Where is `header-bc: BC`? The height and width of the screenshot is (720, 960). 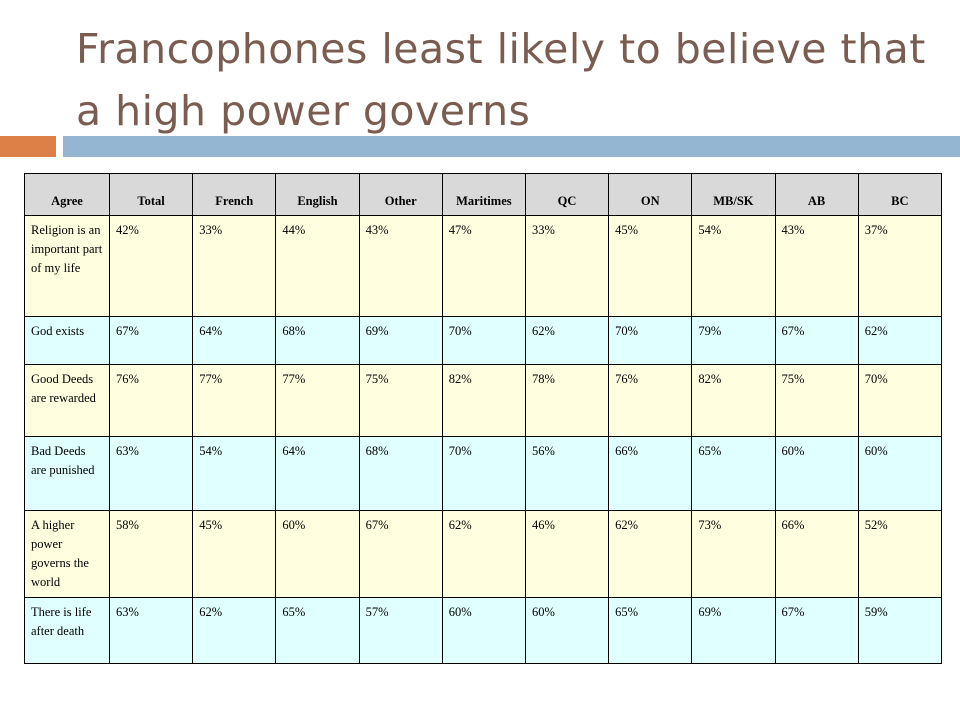
header-bc: BC is located at coordinates (900, 194).